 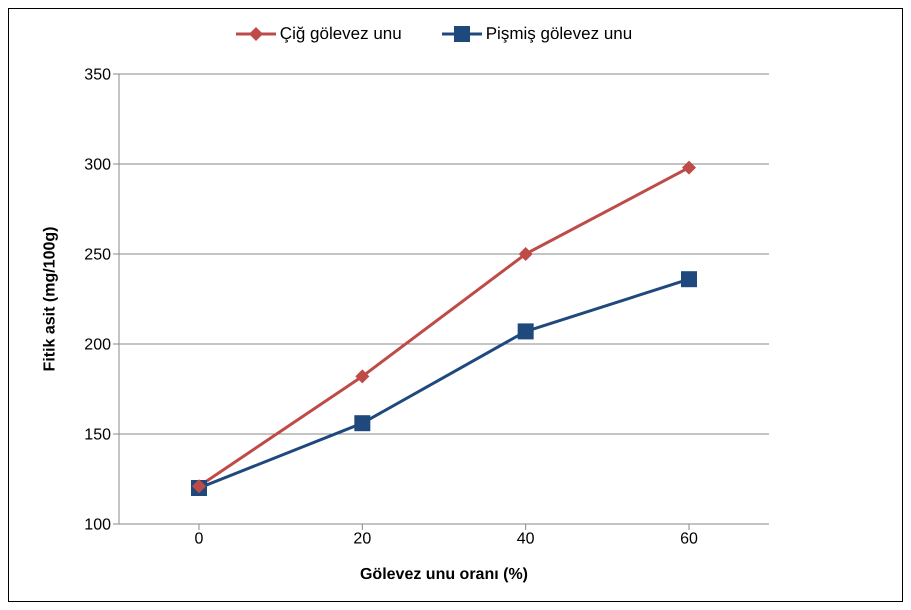 What do you see at coordinates (362, 539) in the screenshot?
I see `x-tick-label: 20` at bounding box center [362, 539].